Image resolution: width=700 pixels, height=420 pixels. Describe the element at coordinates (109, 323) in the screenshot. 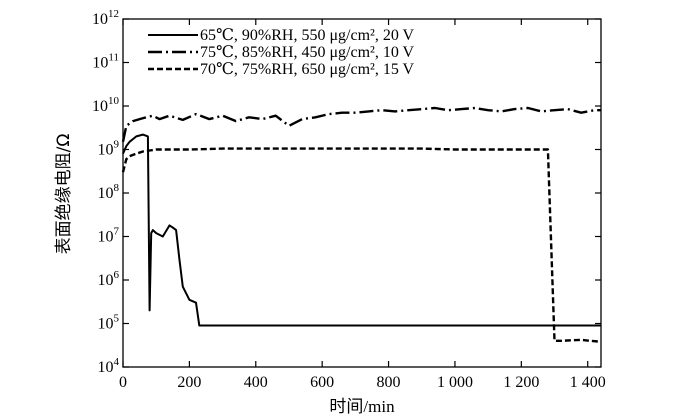

I see `y-tick-label: 10⁵` at that location.